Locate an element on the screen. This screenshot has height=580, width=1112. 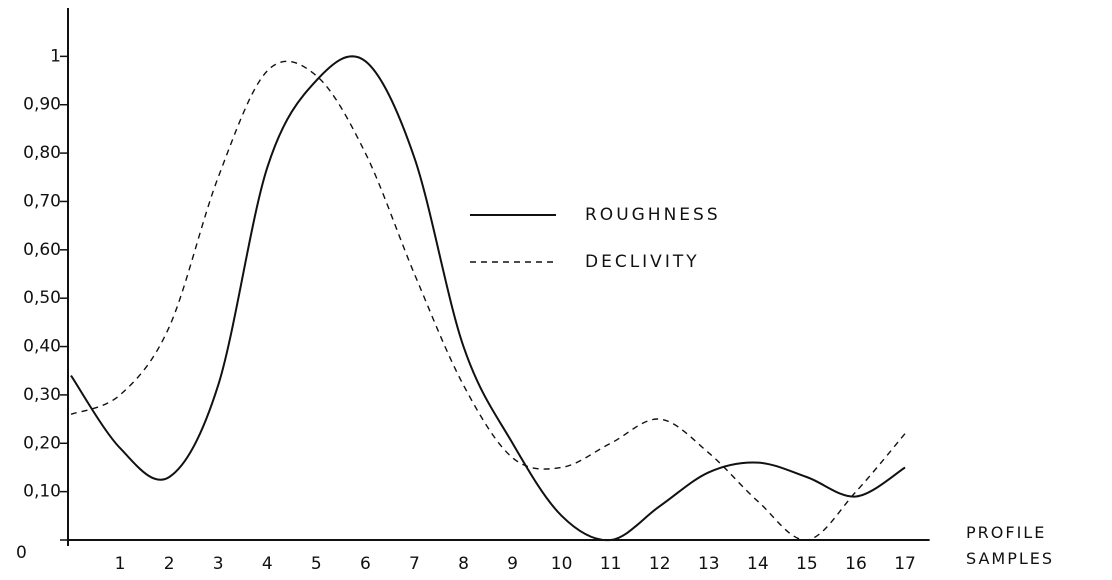
x-tick-label: 12 is located at coordinates (660, 564).